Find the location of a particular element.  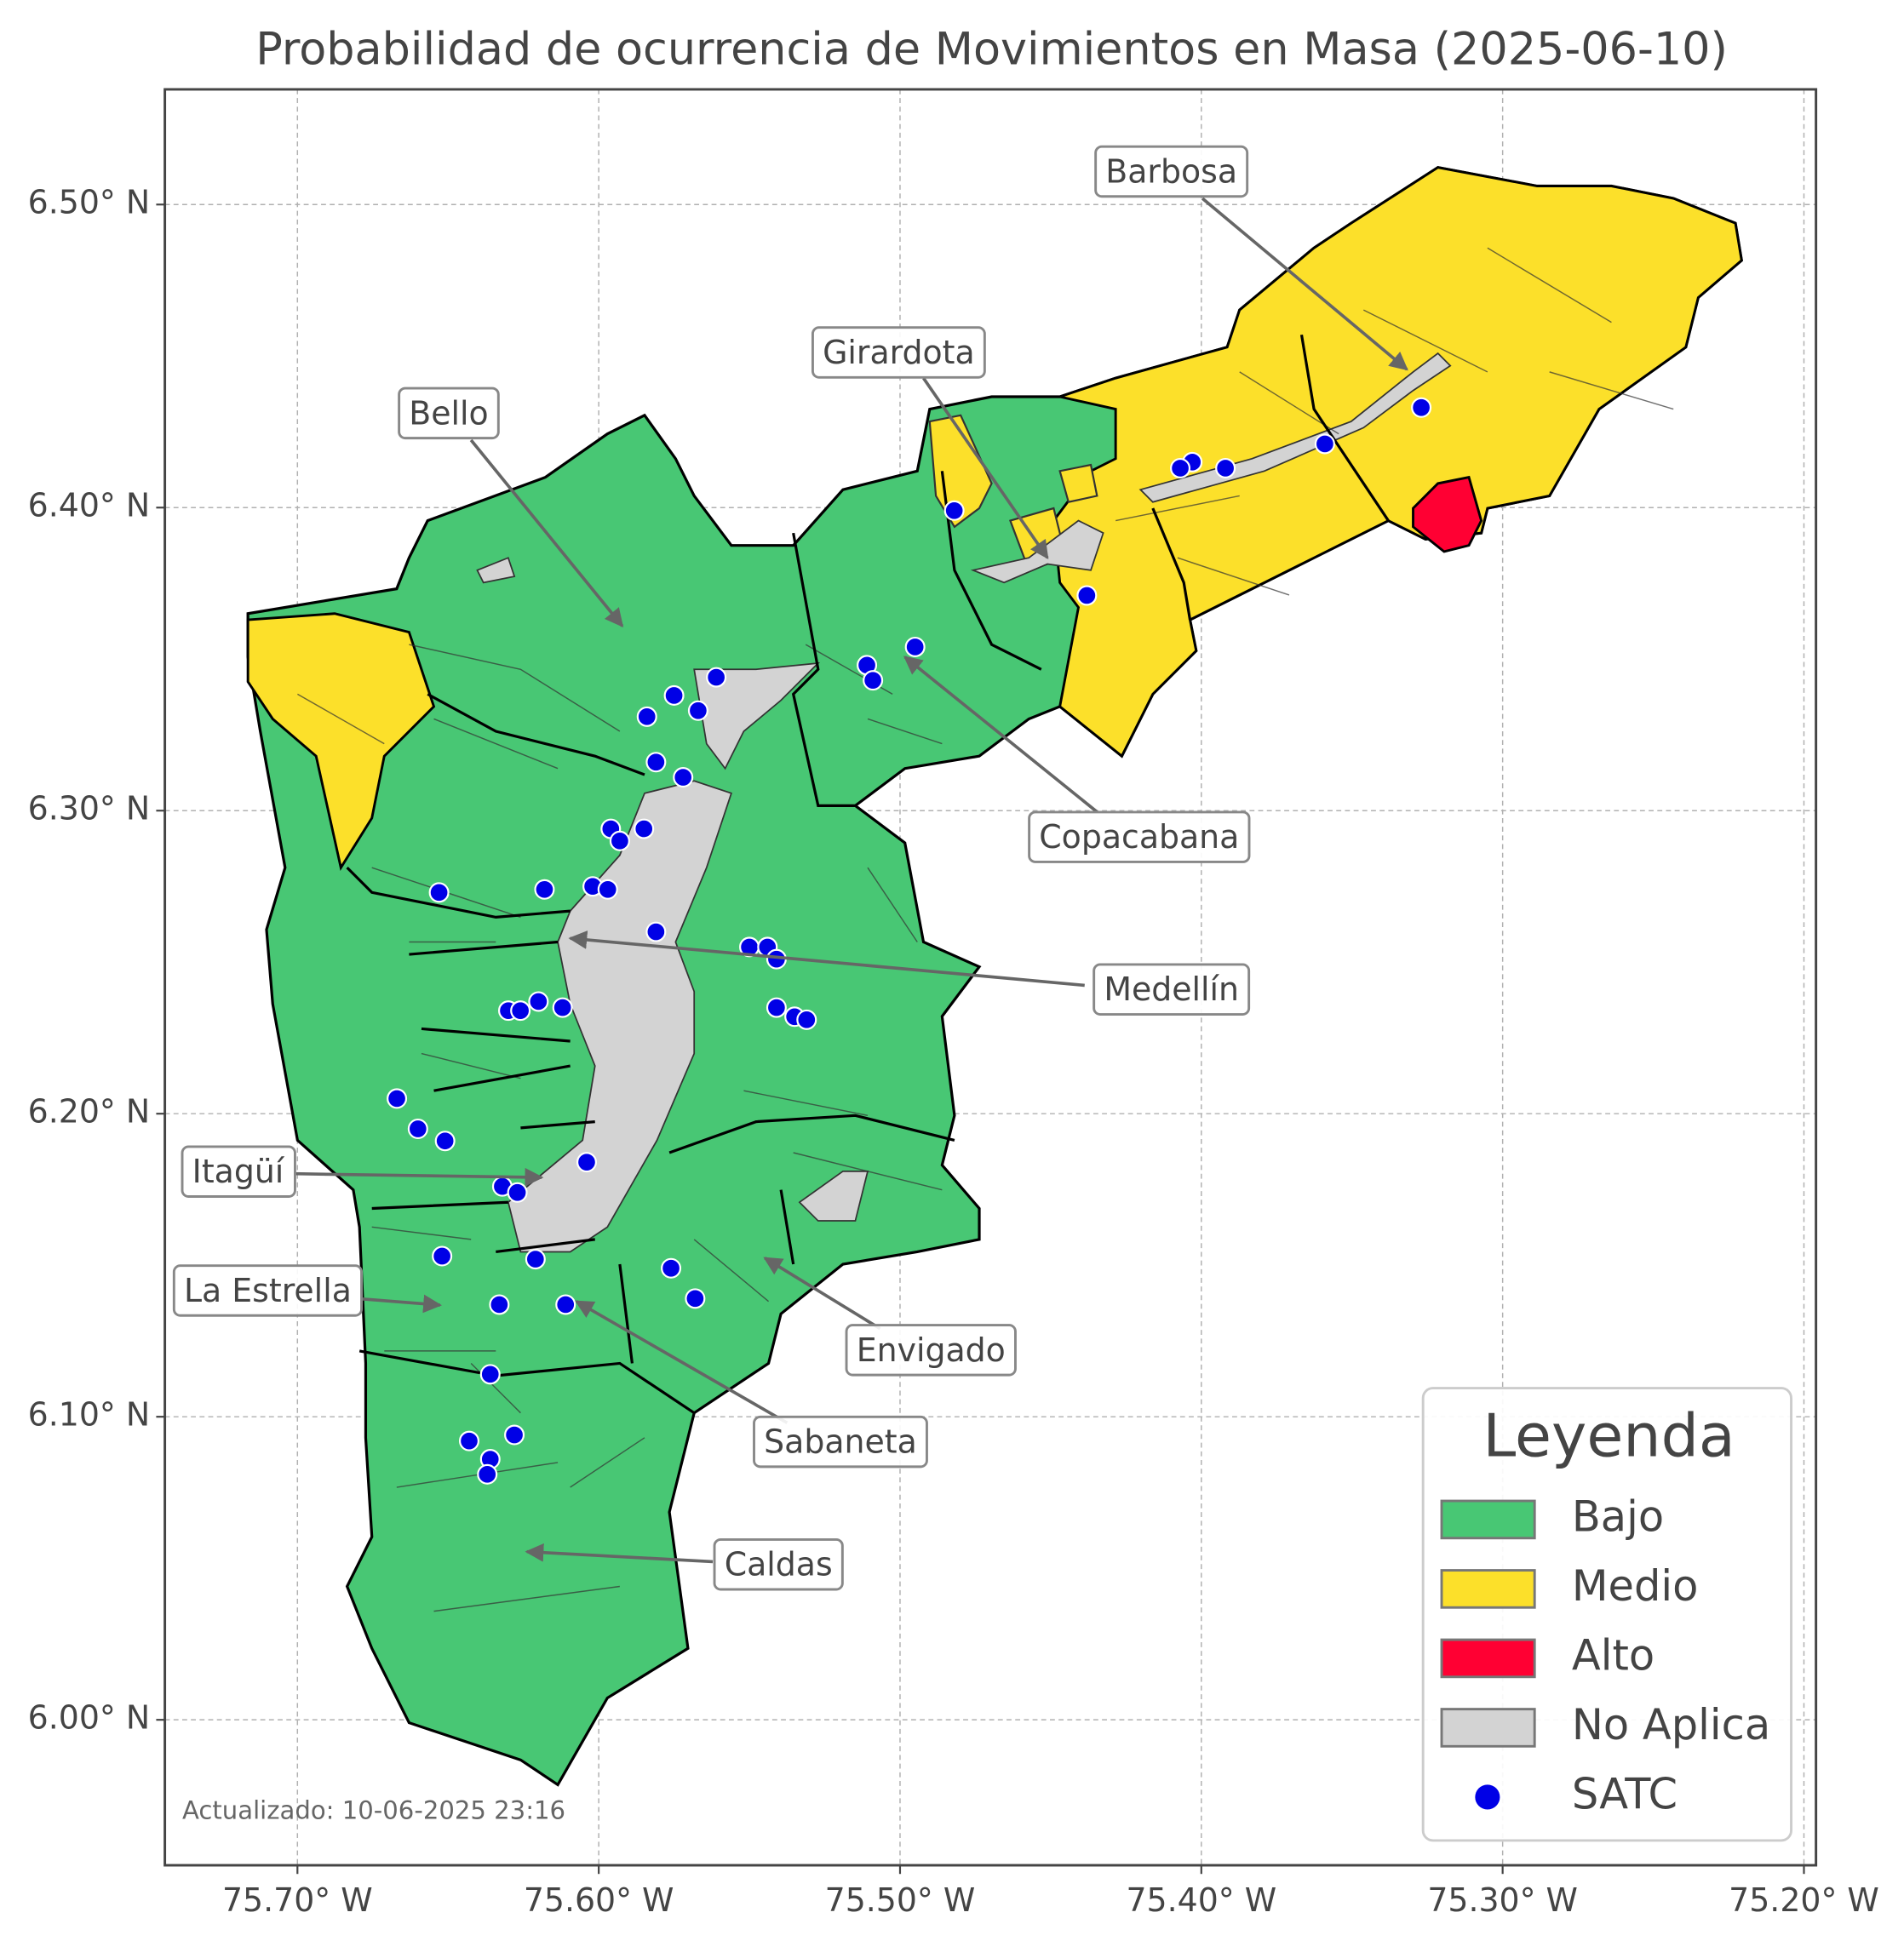

legend-label: Medio is located at coordinates (1636, 1586).